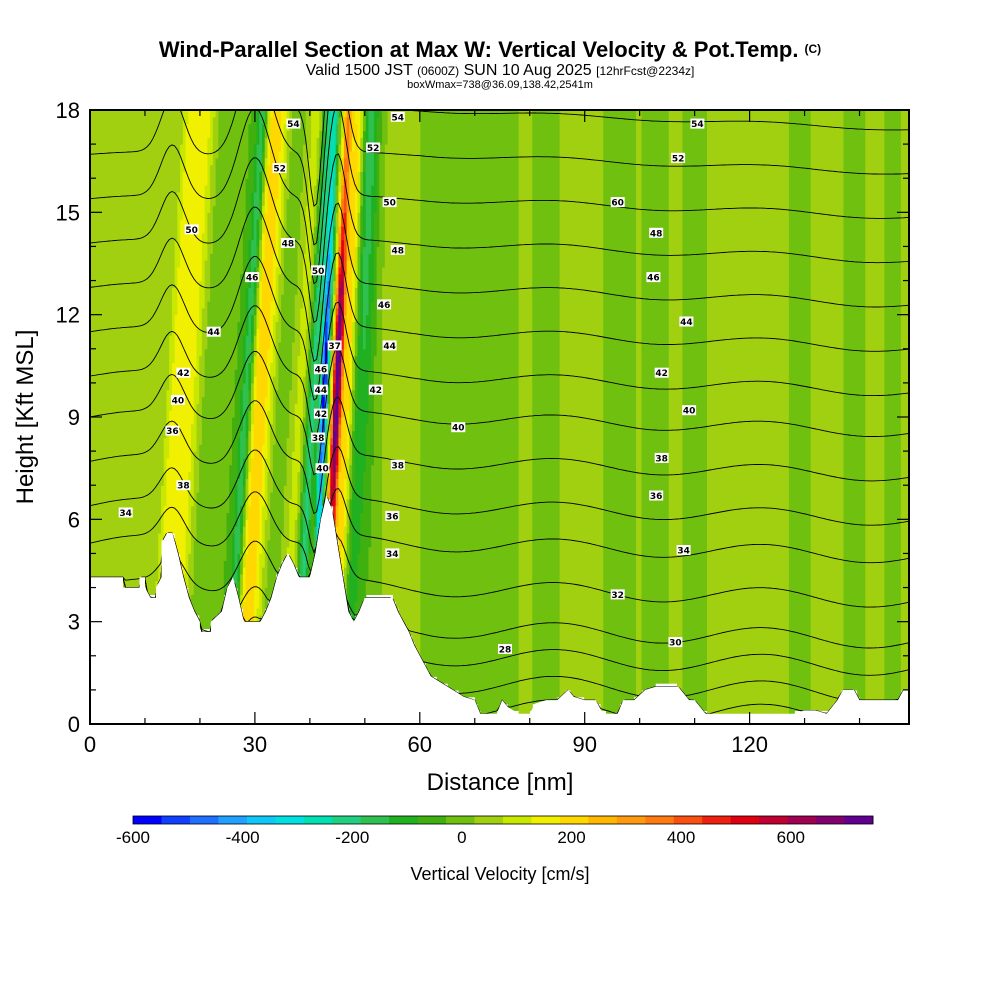 The image size is (1000, 1000). Describe the element at coordinates (25, 417) in the screenshot. I see `y-axis-title: Height [Kft MSL]` at that location.